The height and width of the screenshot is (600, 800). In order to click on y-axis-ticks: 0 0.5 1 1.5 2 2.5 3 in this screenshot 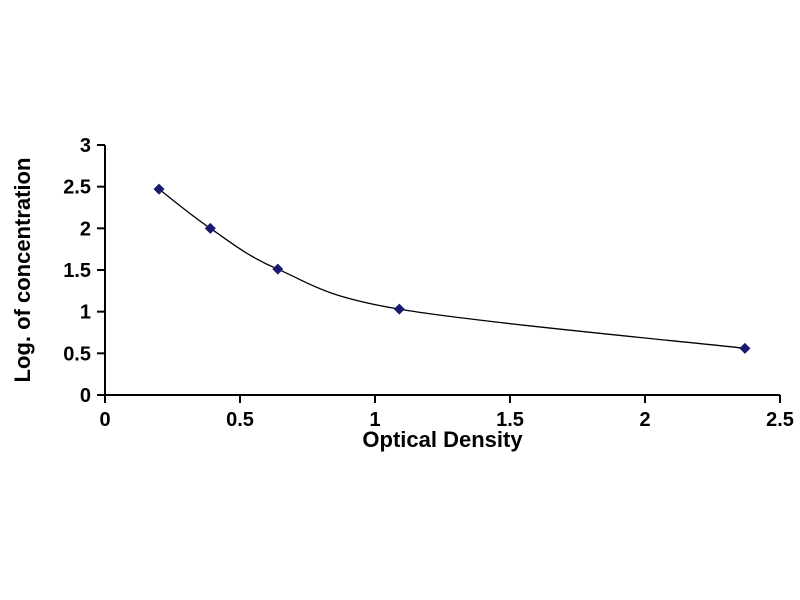, I will do `click(84, 271)`.